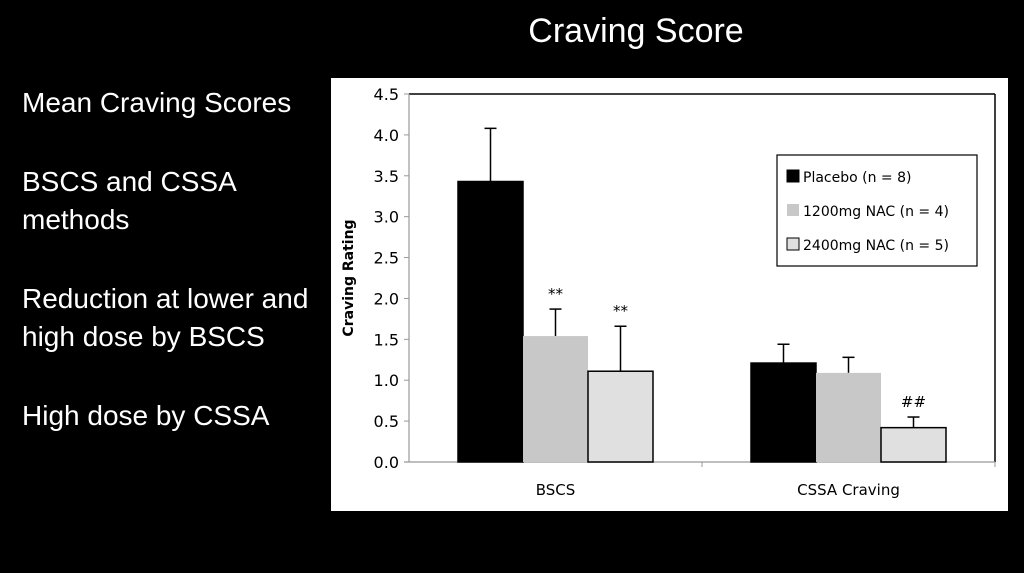  What do you see at coordinates (386, 176) in the screenshot?
I see `y-tick-label: 3.5` at bounding box center [386, 176].